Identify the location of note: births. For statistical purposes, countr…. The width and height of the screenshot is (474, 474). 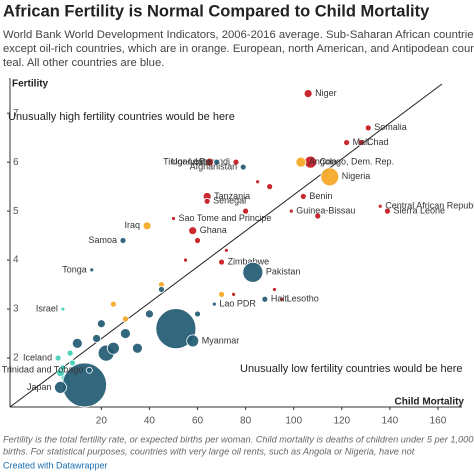
(209, 451).